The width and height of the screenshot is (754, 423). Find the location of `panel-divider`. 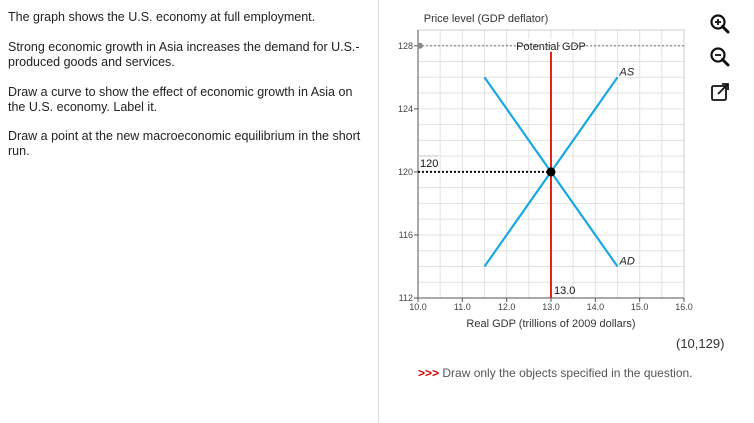

panel-divider is located at coordinates (378, 211).